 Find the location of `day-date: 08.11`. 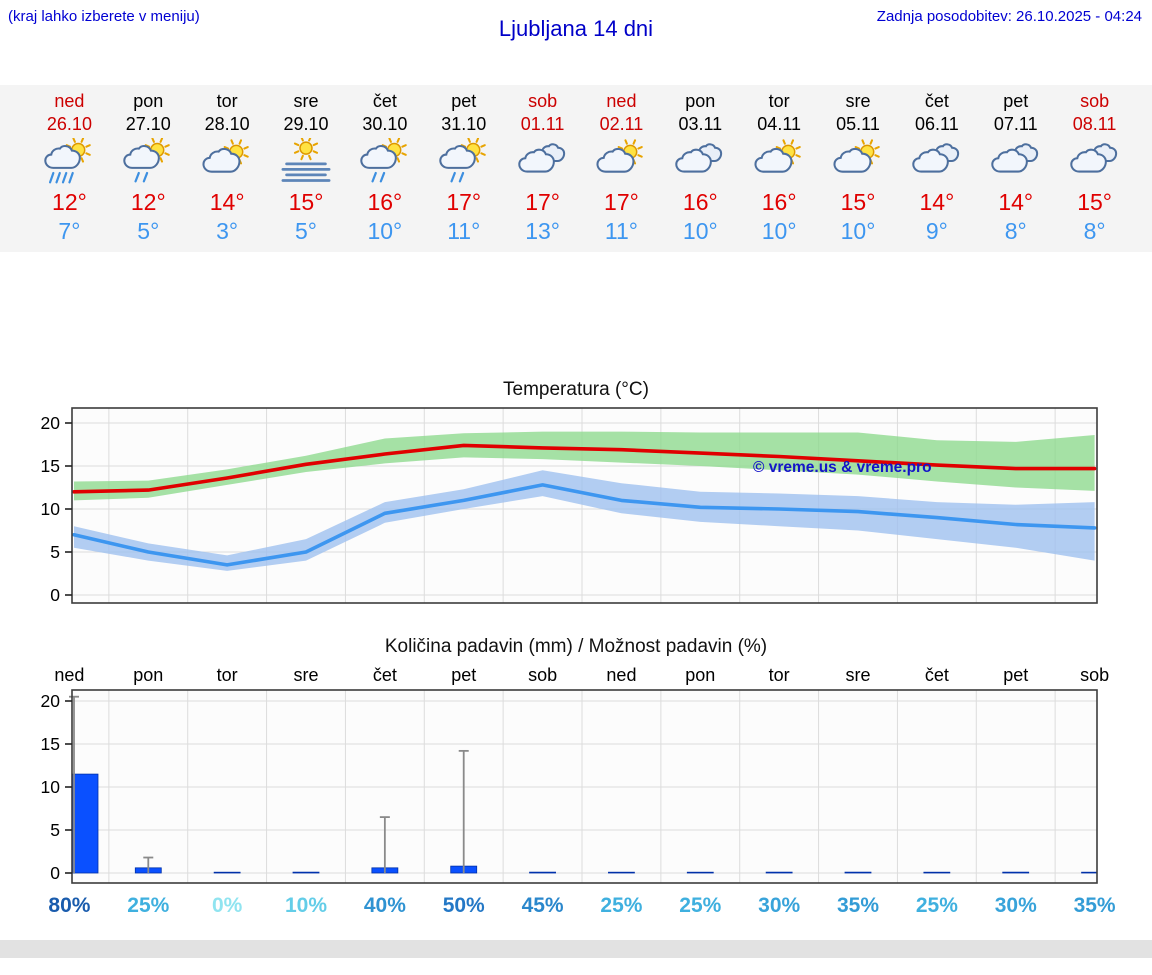

day-date: 08.11 is located at coordinates (1094, 124).